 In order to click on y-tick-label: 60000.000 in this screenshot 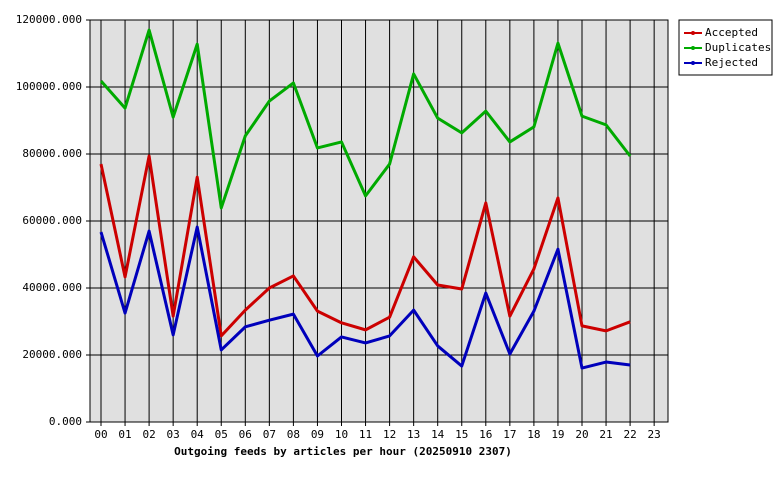, I will do `click(52, 220)`.